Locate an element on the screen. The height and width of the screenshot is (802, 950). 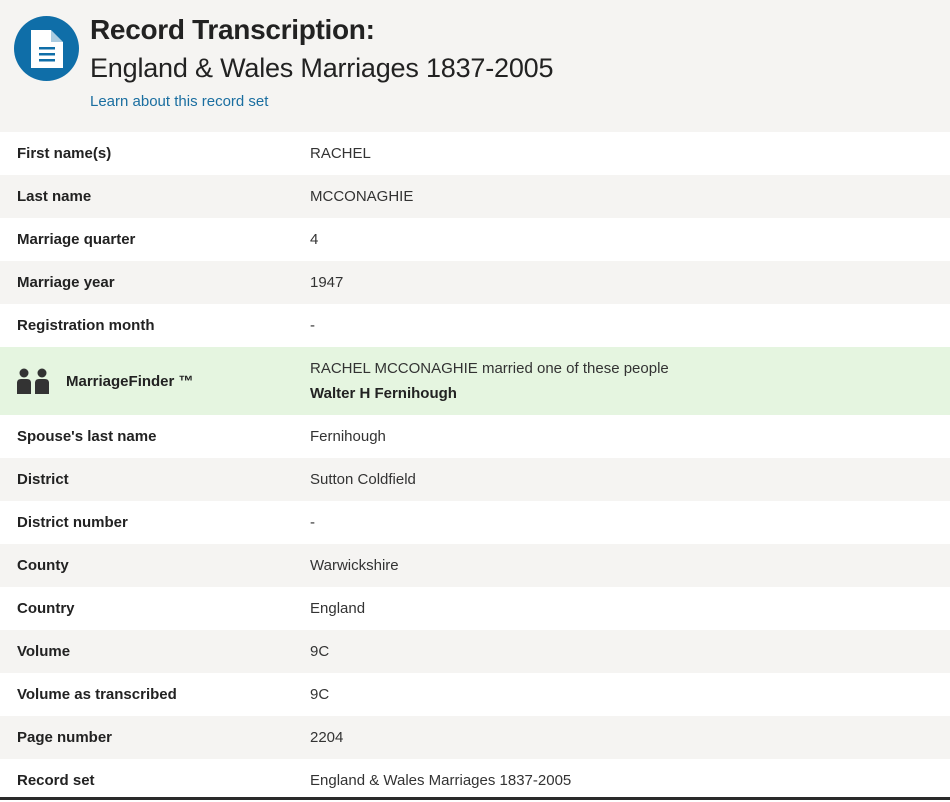
record-row: Registration month - is located at coordinates (475, 325).